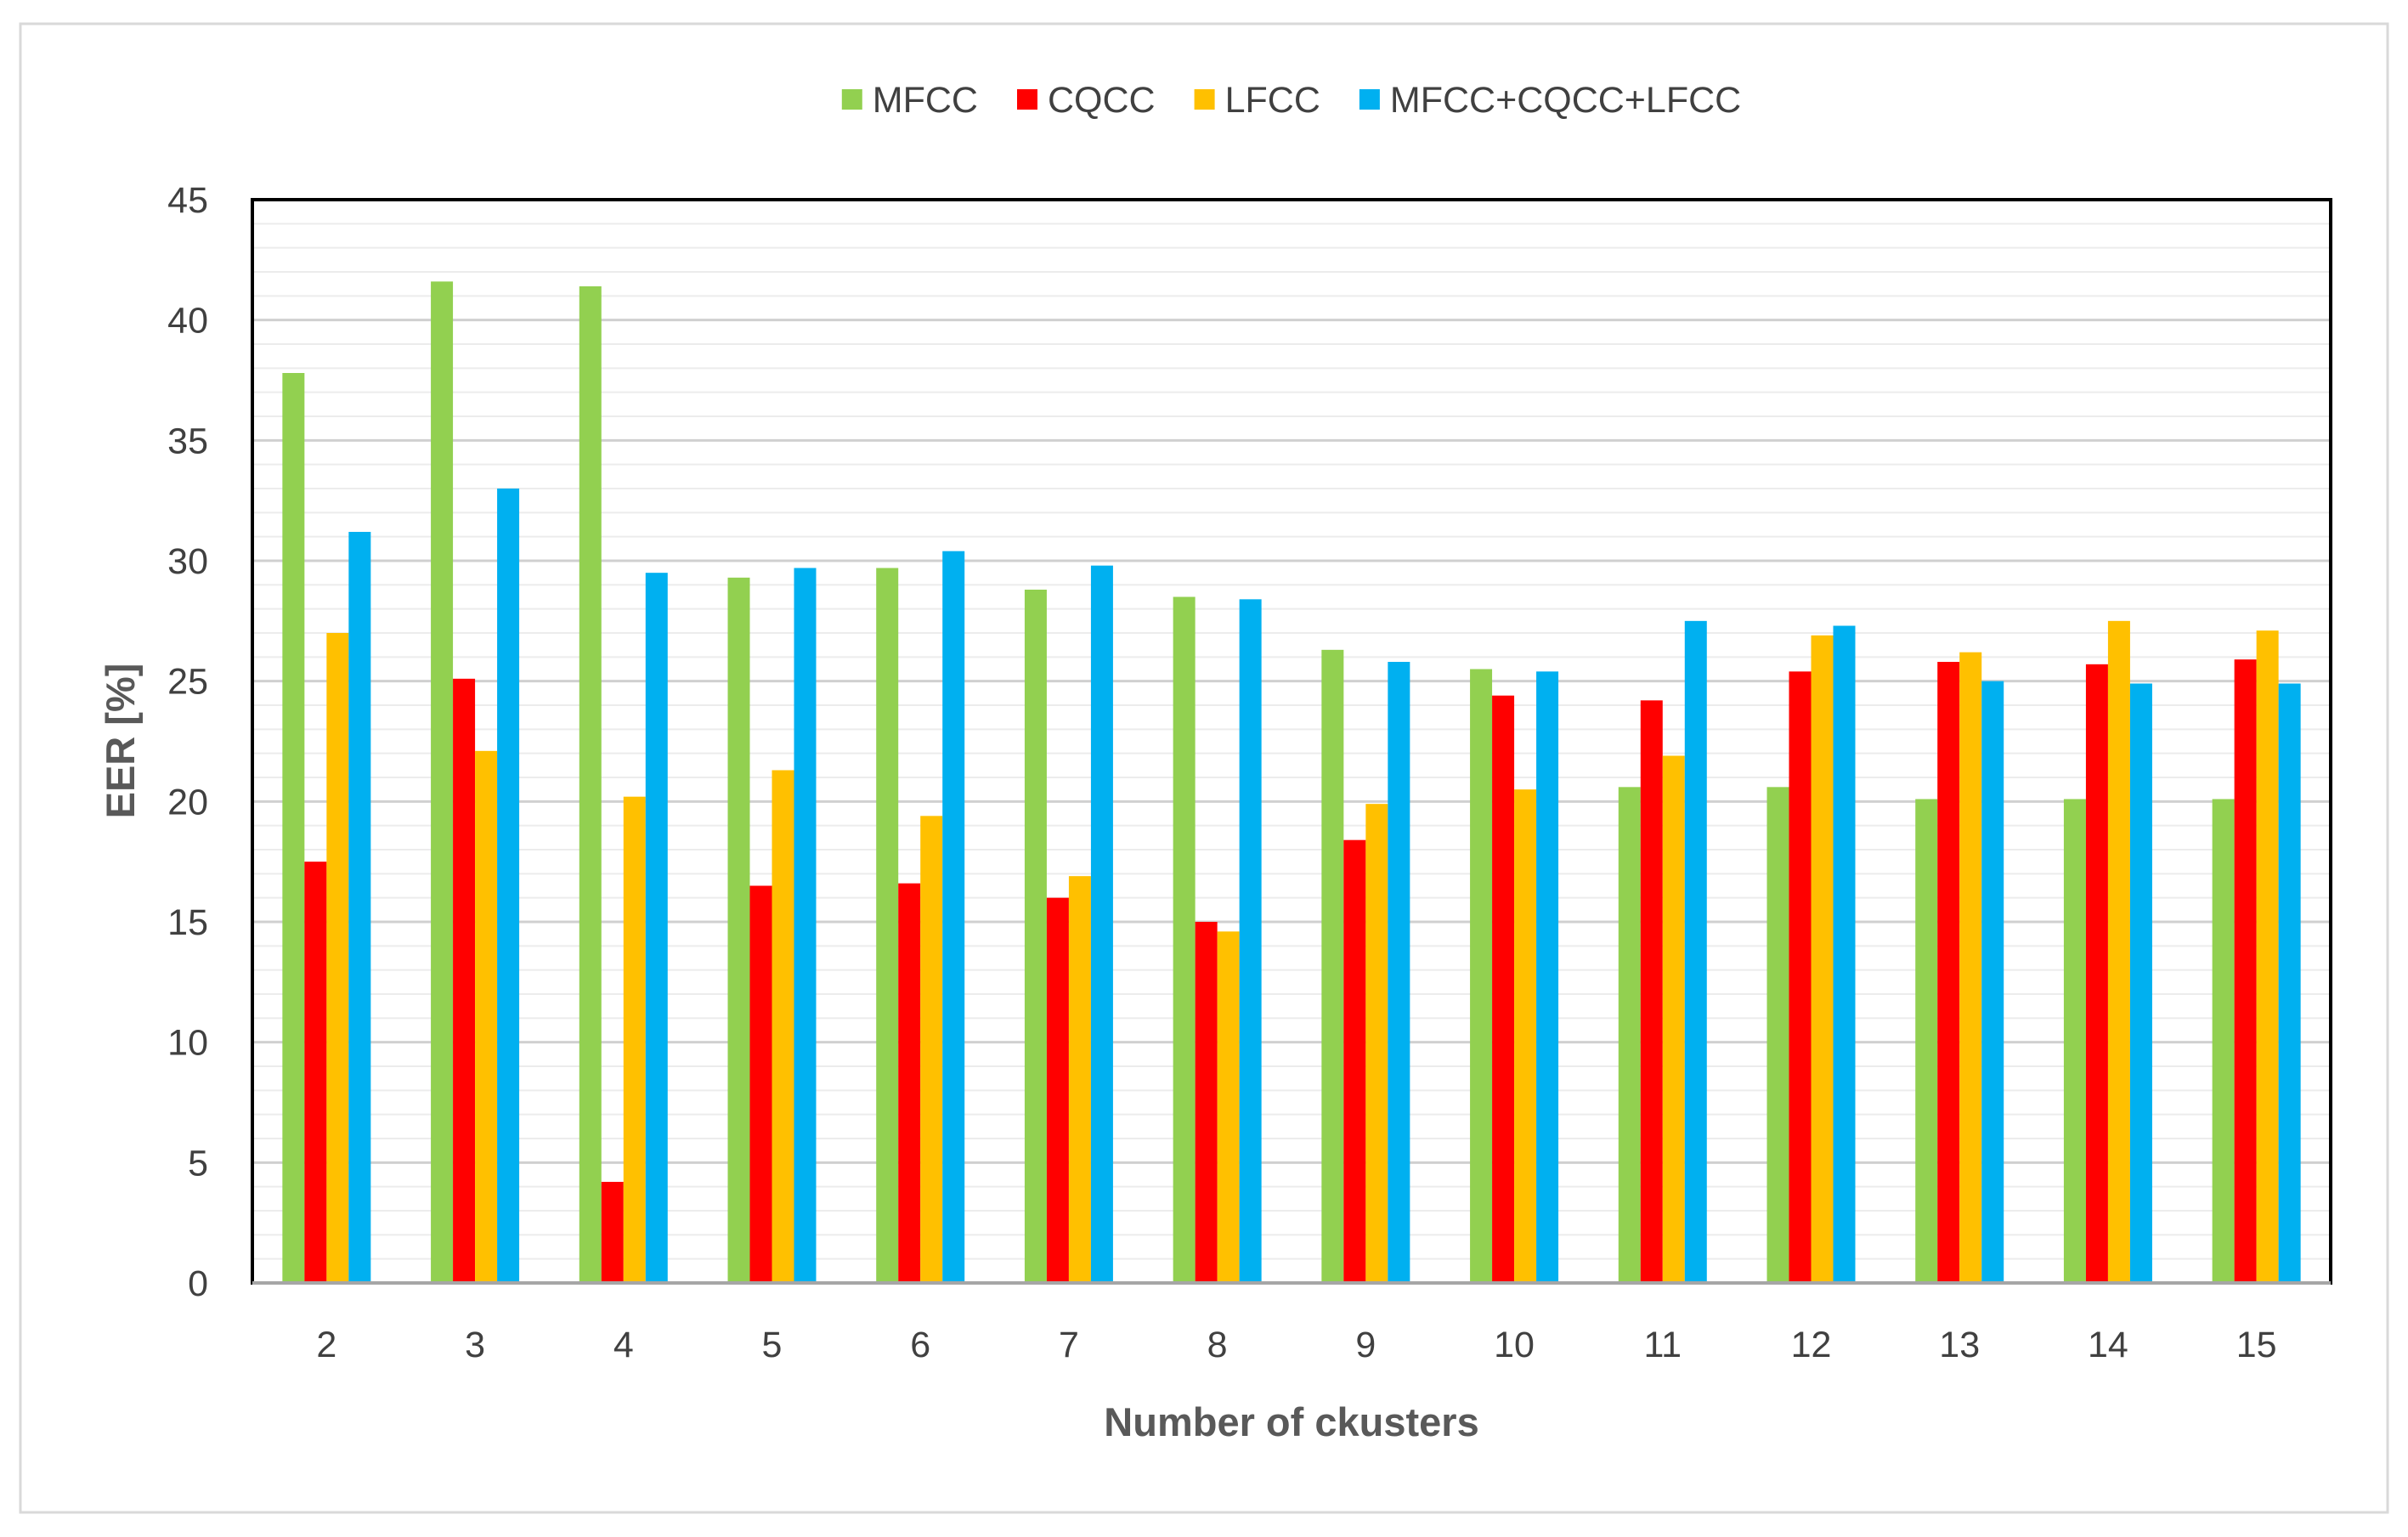  What do you see at coordinates (1960, 1345) in the screenshot?
I see `x-tick-label: 13` at bounding box center [1960, 1345].